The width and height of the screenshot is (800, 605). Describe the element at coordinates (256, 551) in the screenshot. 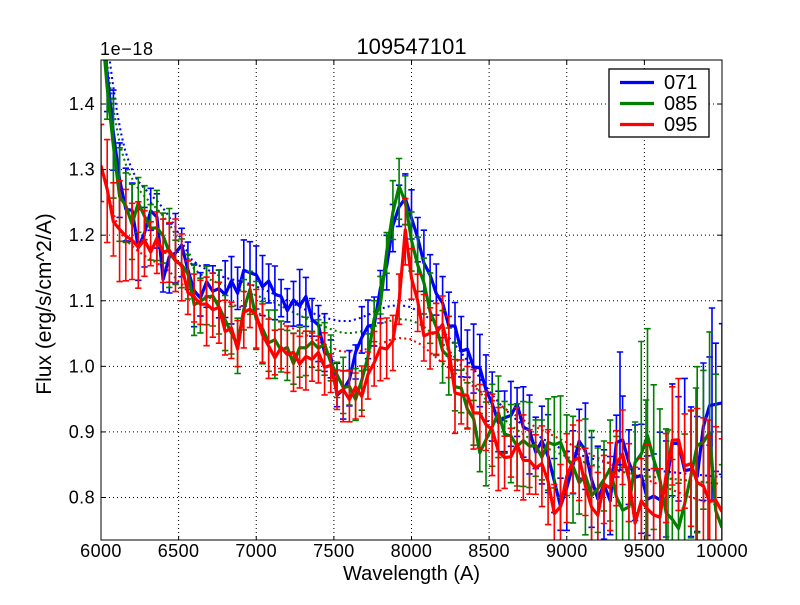

I see `svg-text: 7000` at that location.